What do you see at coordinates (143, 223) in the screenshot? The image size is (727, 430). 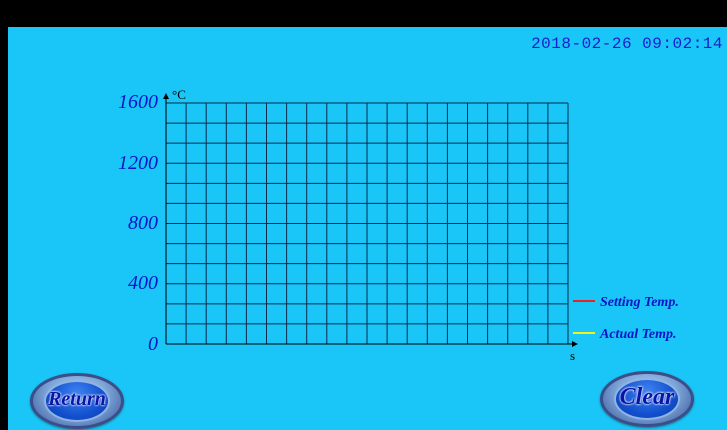 I see `y-tick-label-800: 800` at bounding box center [143, 223].